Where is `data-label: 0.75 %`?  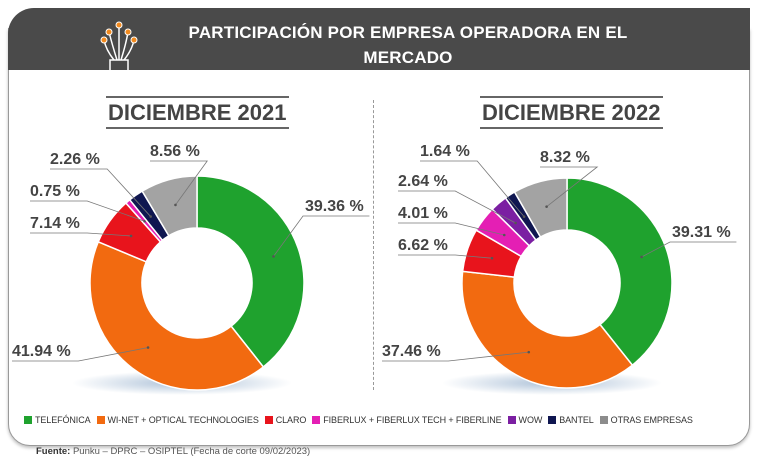 data-label: 0.75 % is located at coordinates (55, 191).